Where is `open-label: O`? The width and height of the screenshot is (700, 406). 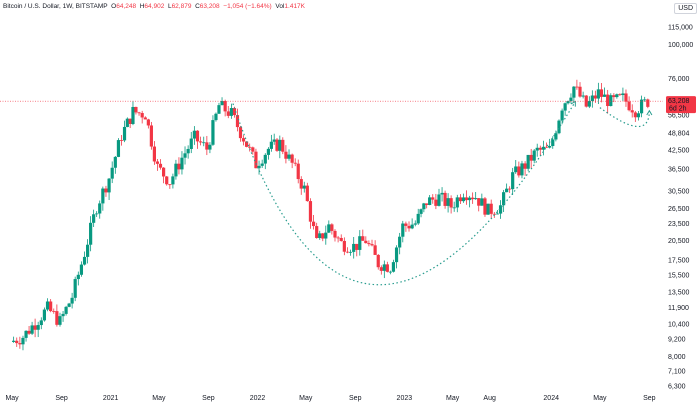
open-label: O is located at coordinates (114, 6).